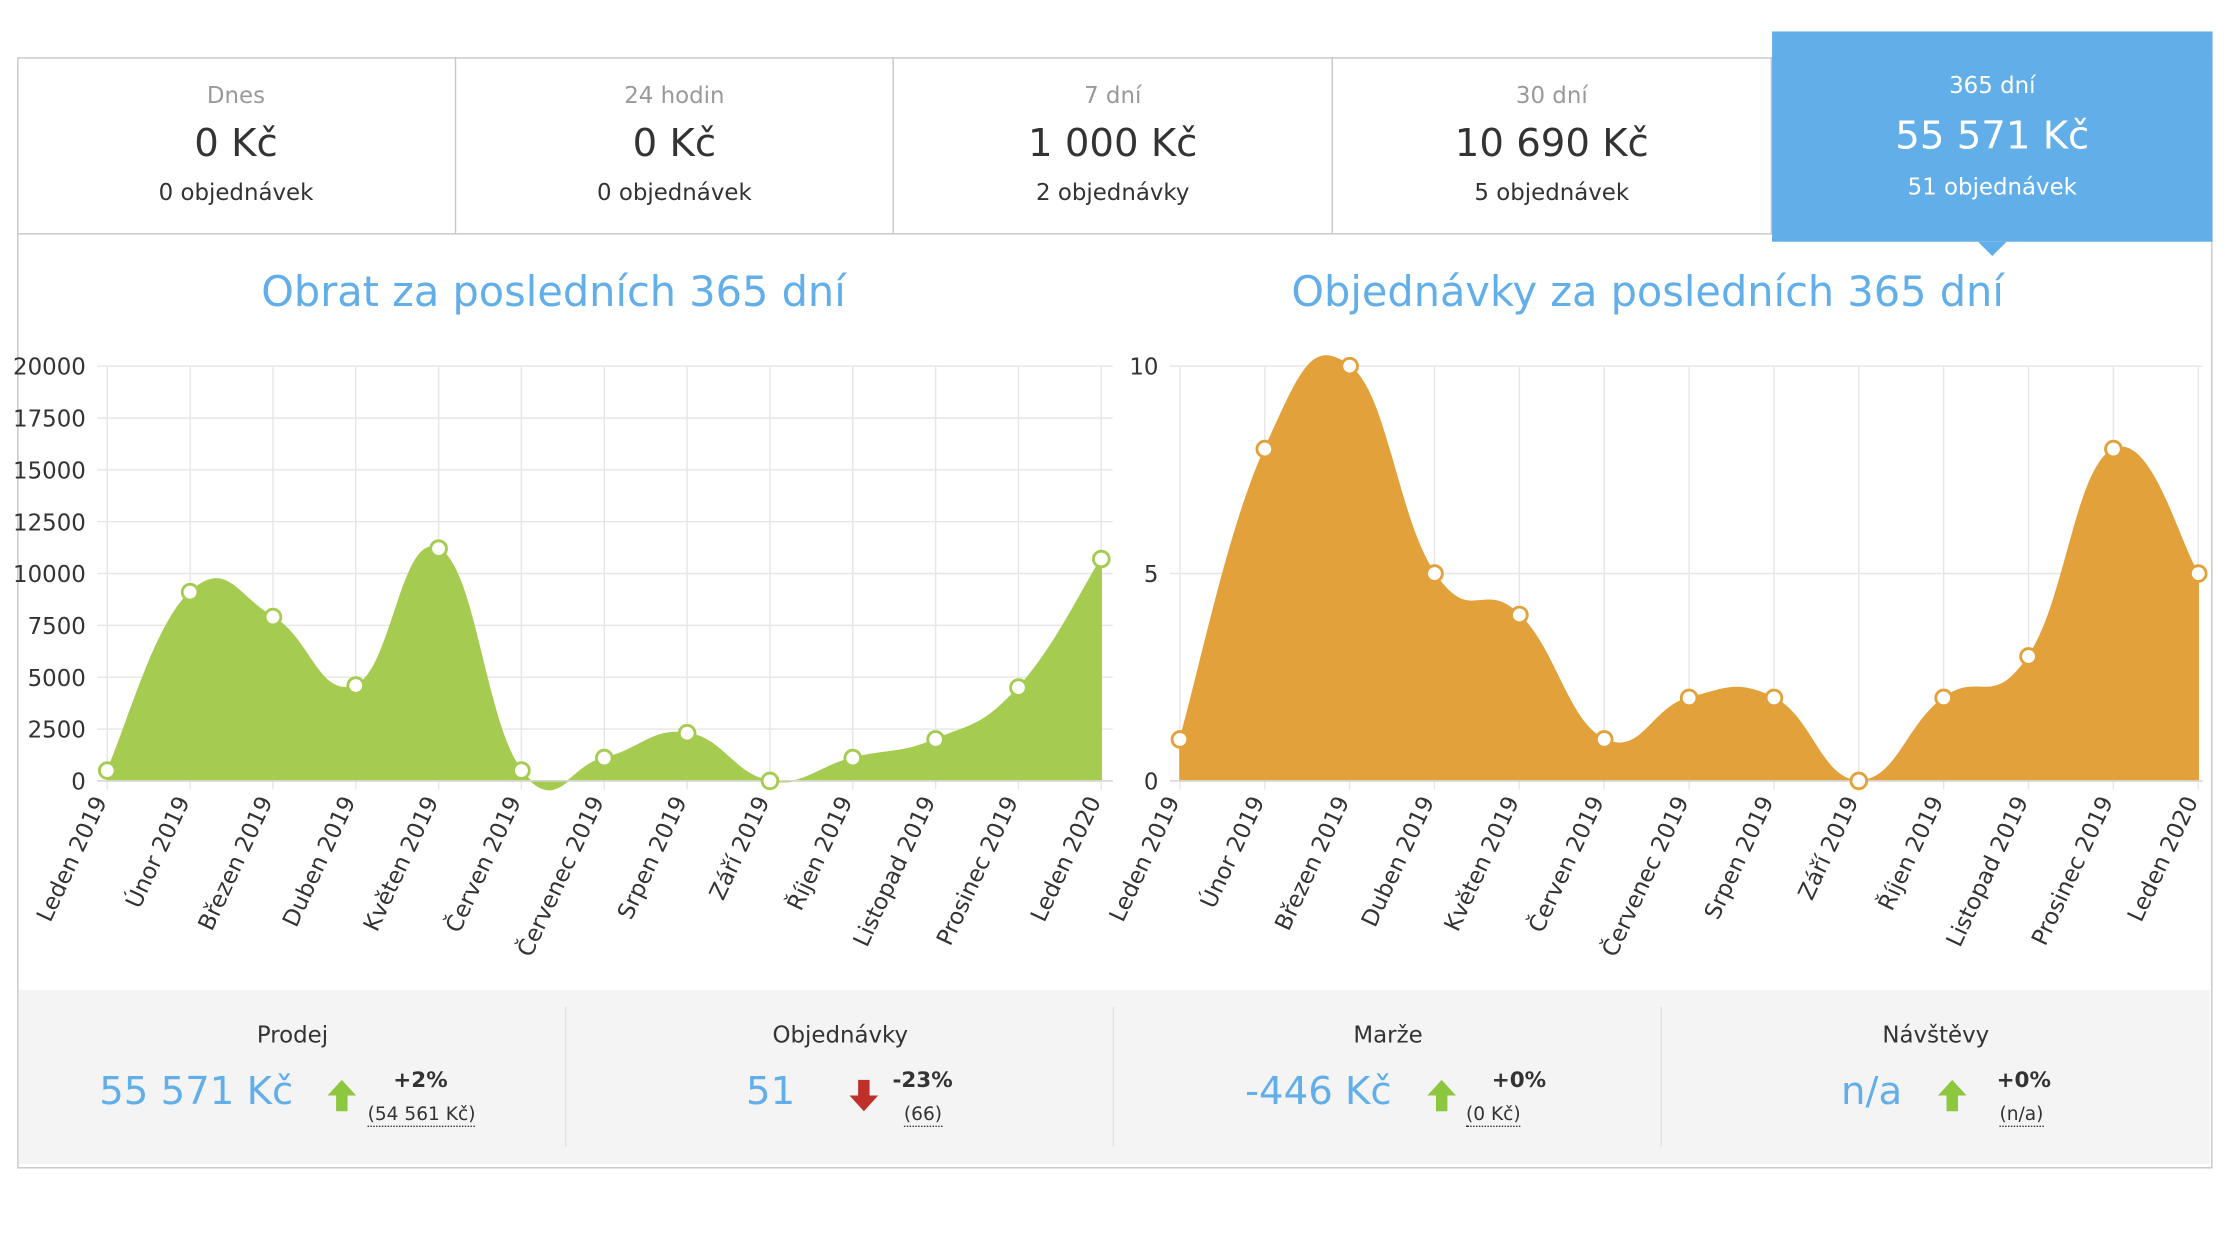 This screenshot has height=1240, width=2232. I want to click on tab-revenue: 0 Kč, so click(236, 143).